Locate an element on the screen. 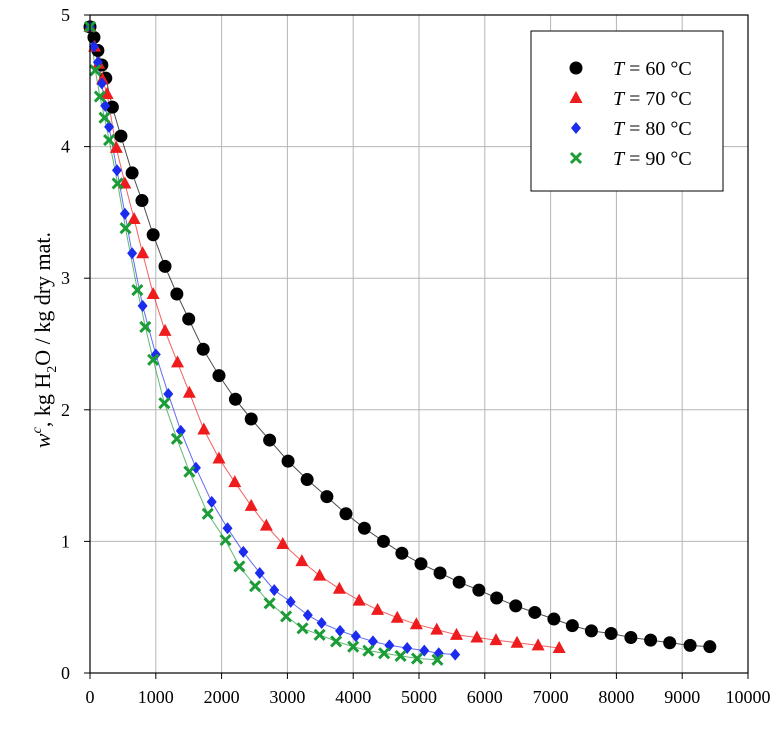  x-tick-label: 6000 is located at coordinates (485, 697).